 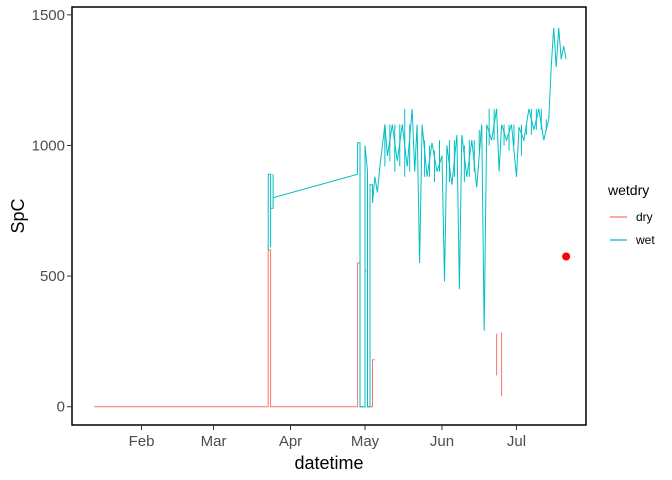 What do you see at coordinates (327, 437) in the screenshot?
I see `x-axis: Feb Mar Apr May Jun Jul` at bounding box center [327, 437].